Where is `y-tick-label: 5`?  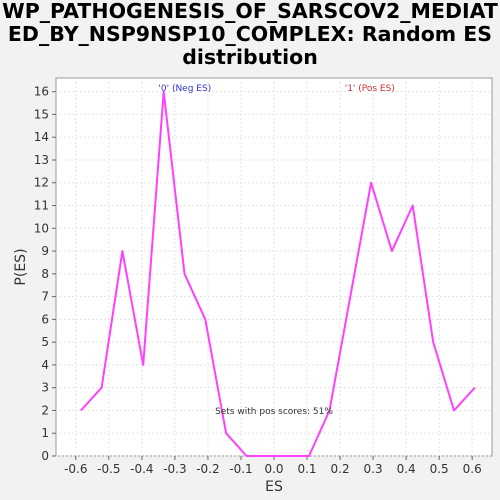
y-tick-label: 5 is located at coordinates (45, 342).